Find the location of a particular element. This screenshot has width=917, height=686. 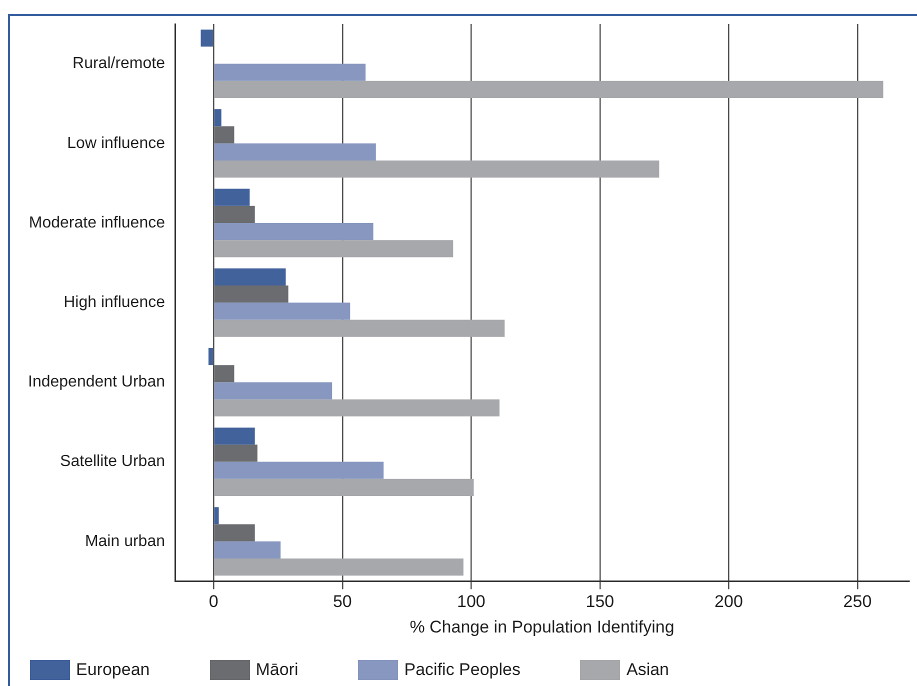

x-axis-title: % Change in Population Identifying is located at coordinates (542, 626).